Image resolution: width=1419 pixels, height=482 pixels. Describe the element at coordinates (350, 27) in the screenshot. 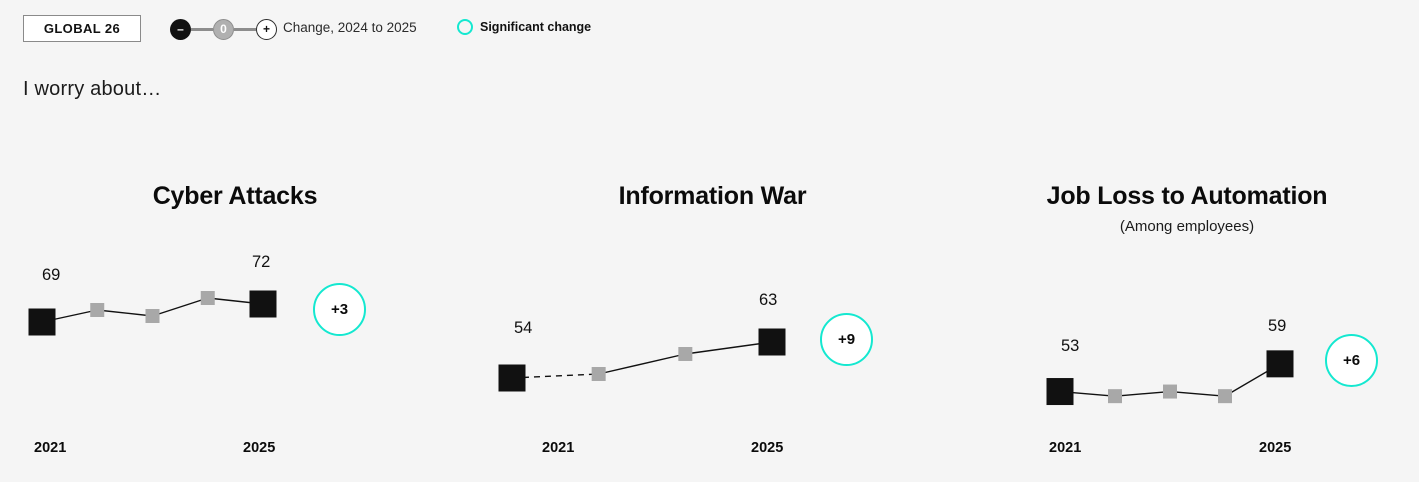

I see `scale-caption: Change, 2024 to 2025` at that location.